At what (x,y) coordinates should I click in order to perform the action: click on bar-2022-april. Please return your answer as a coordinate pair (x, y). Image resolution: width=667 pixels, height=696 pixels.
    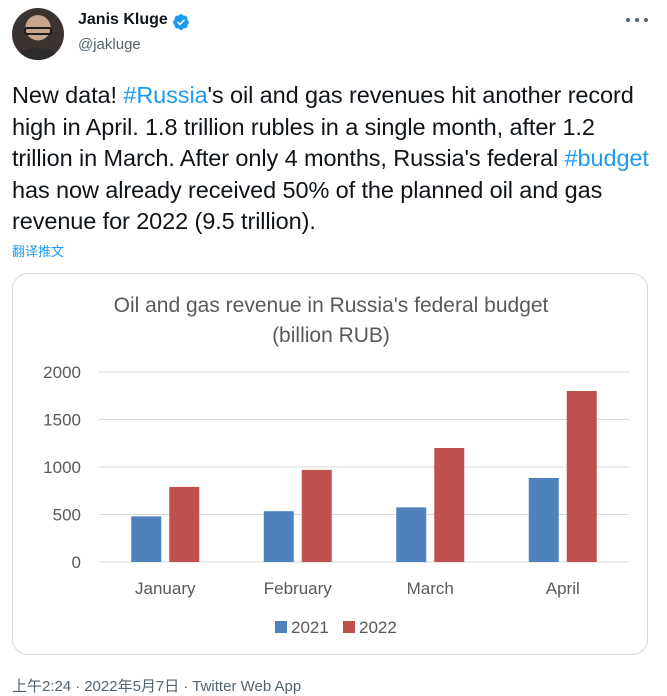
    Looking at the image, I should click on (581, 476).